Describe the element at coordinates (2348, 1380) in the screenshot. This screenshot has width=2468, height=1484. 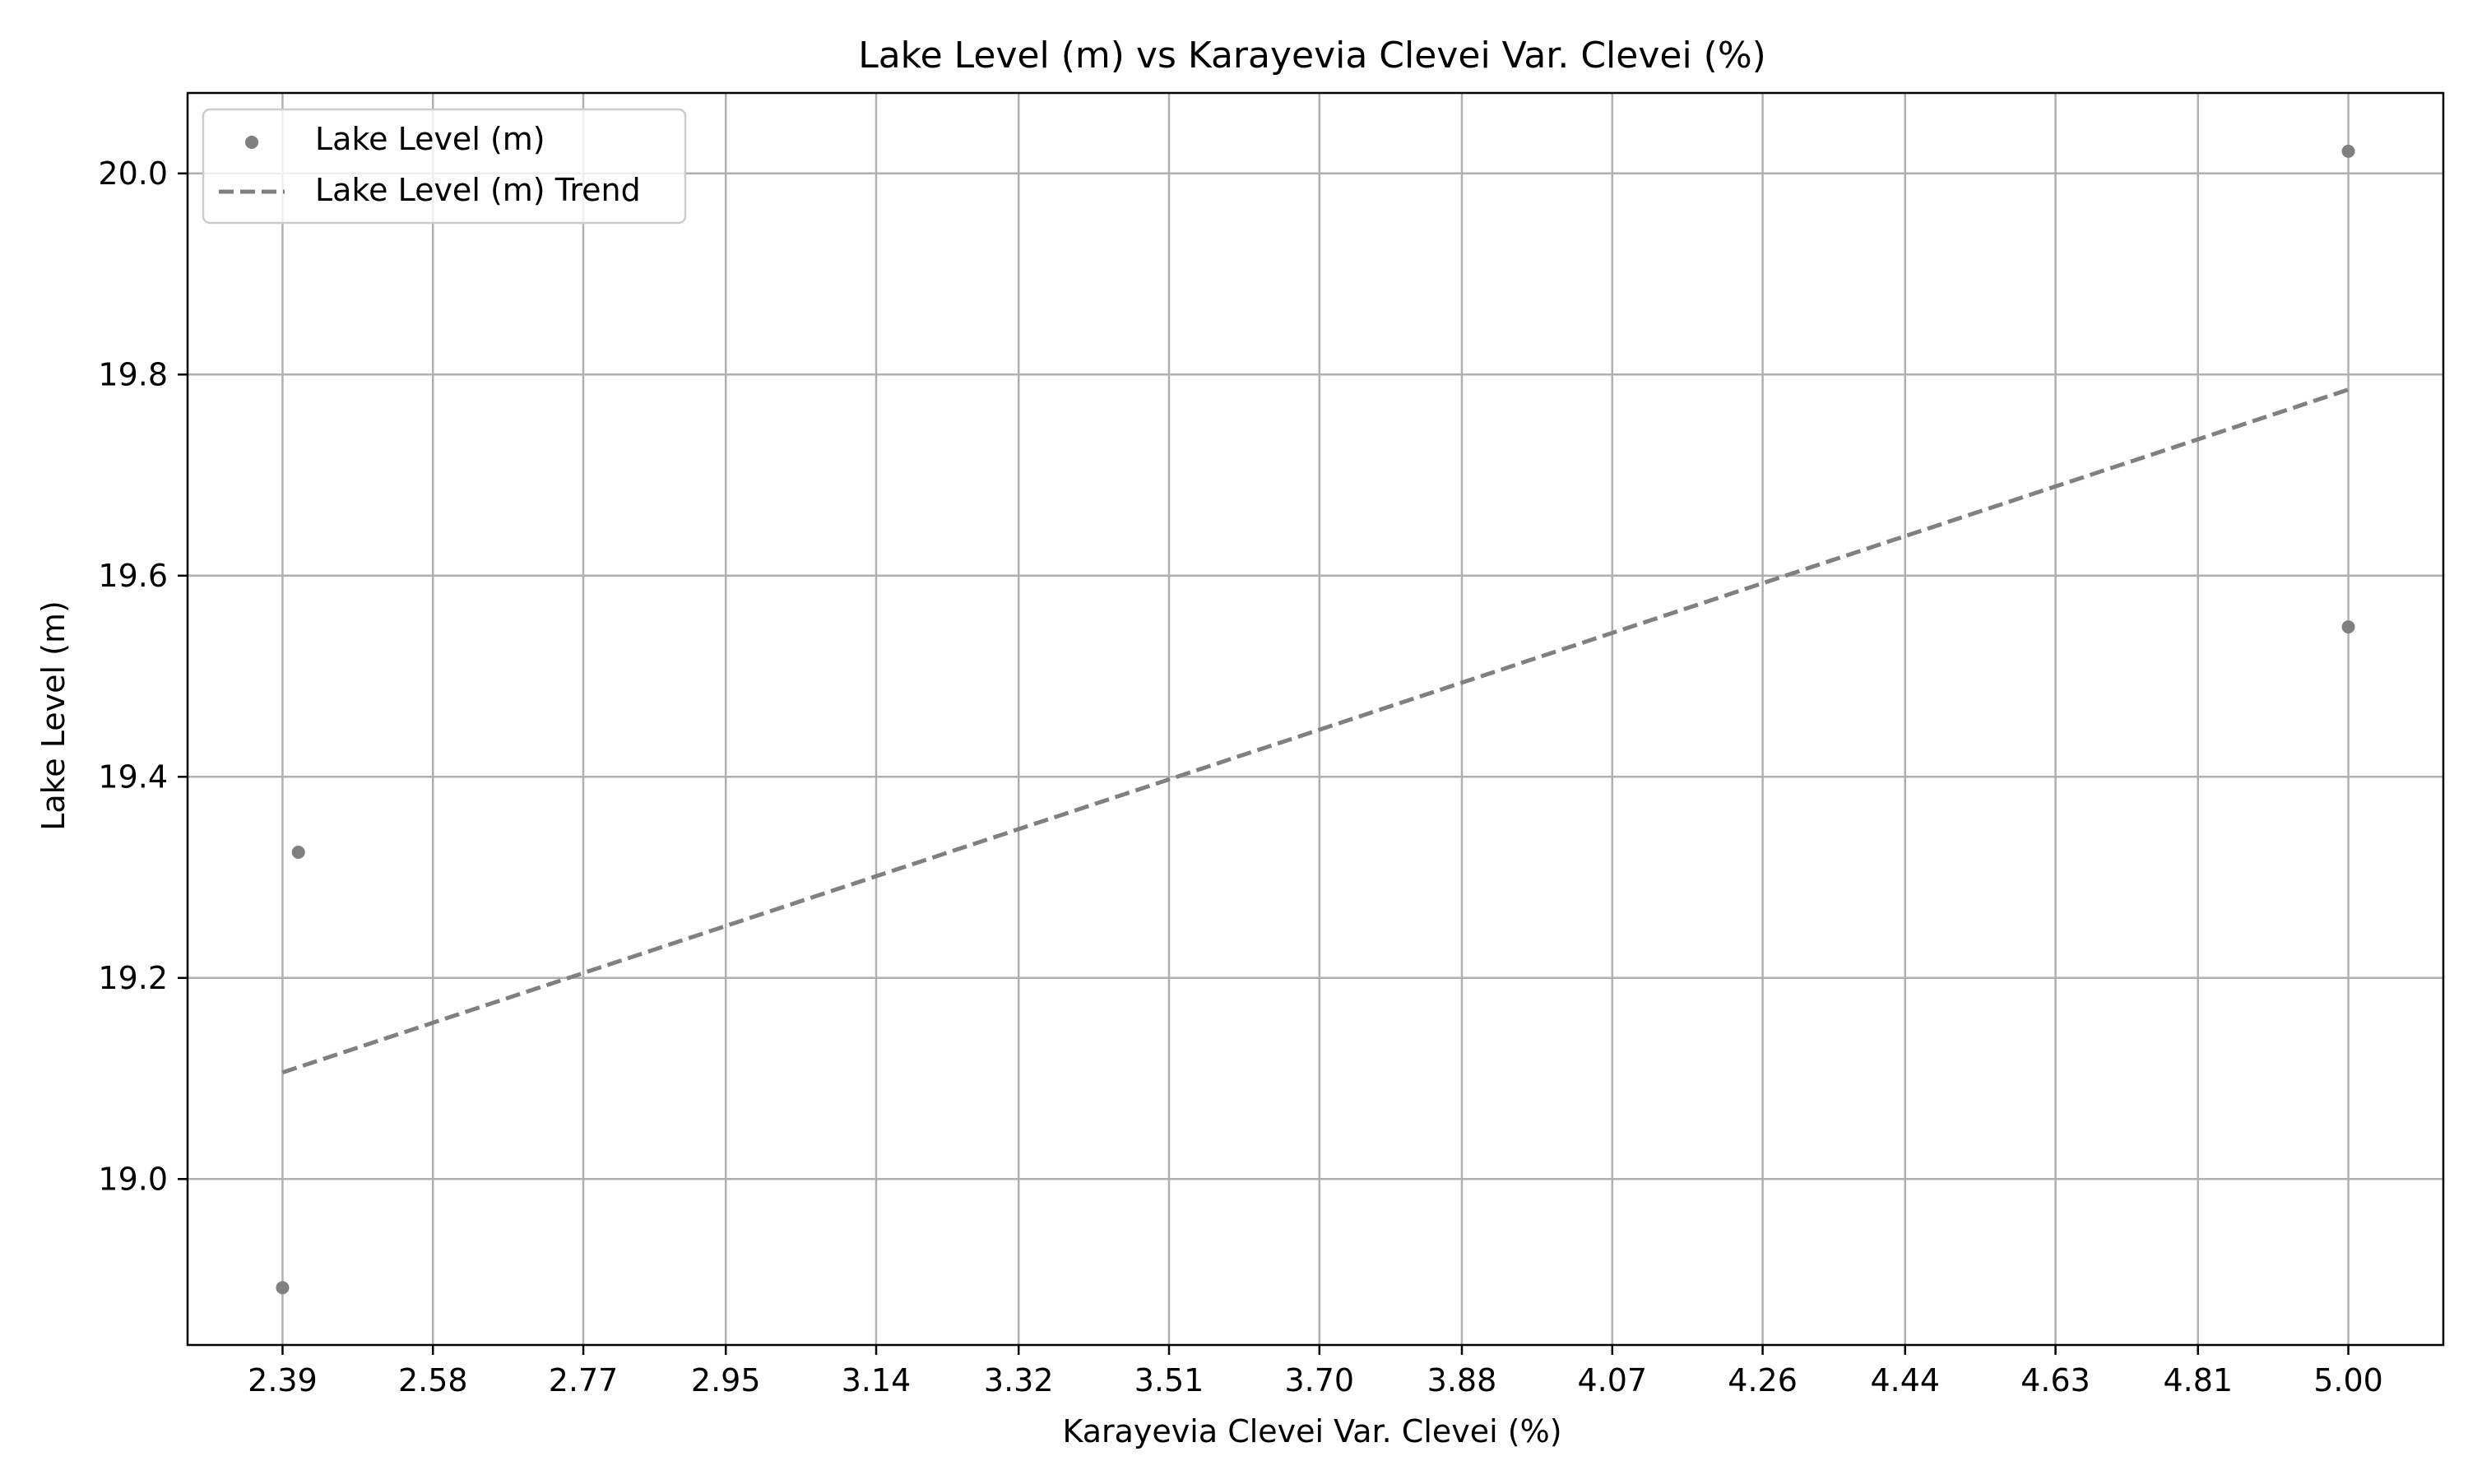
I see `x-tick-label: 5.00` at that location.